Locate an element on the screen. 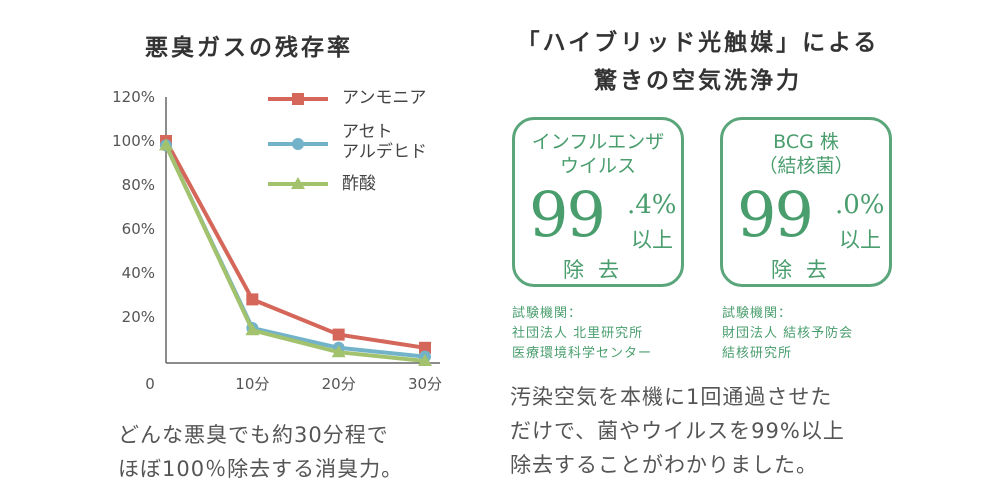 The height and width of the screenshot is (500, 1000). legend-label-acetic-acid: 酢酸 is located at coordinates (359, 184).